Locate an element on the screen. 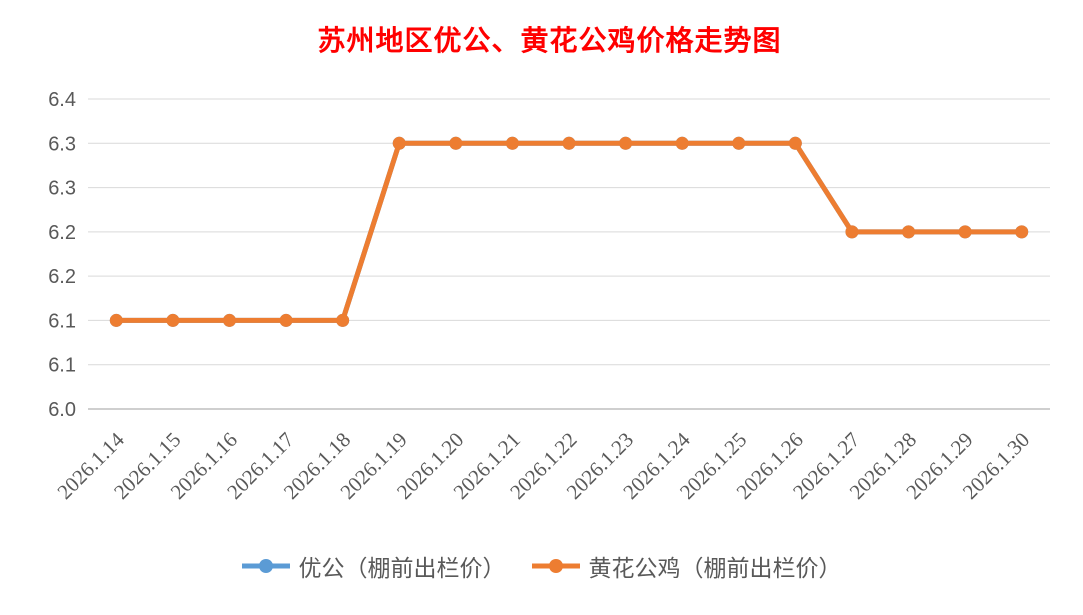 The width and height of the screenshot is (1083, 615). y-axis-tick-label: 6.0 is located at coordinates (62, 410).